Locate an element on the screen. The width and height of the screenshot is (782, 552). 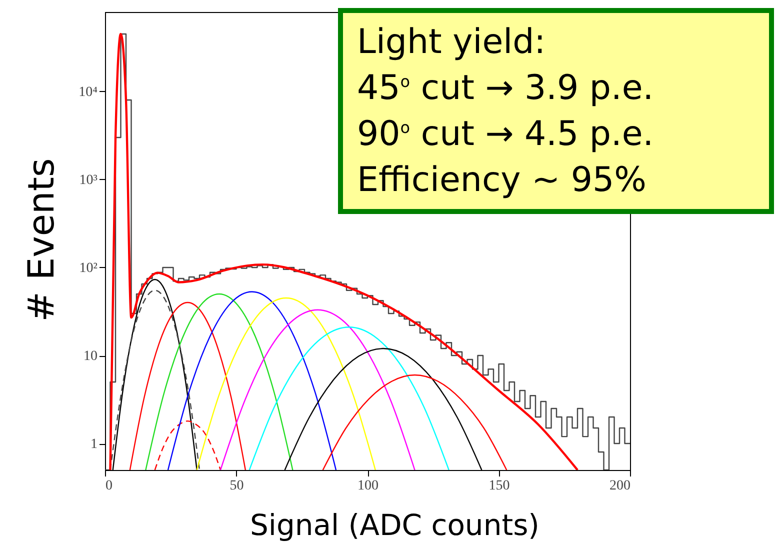
x-axis-title: Signal (ADC counts) is located at coordinates (395, 525).